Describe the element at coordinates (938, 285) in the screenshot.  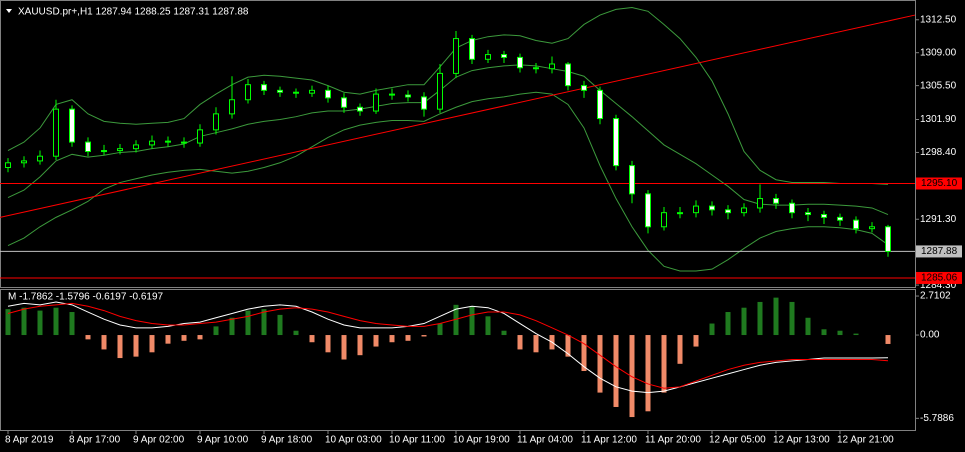
I see `y-tick-label: 1284.30` at that location.